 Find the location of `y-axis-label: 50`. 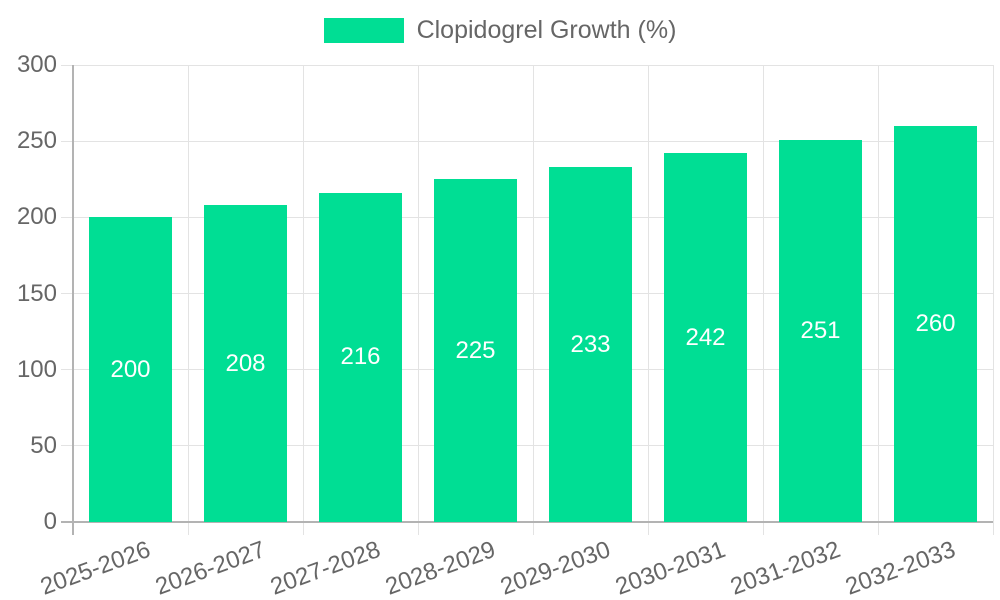

y-axis-label: 50 is located at coordinates (43, 445).